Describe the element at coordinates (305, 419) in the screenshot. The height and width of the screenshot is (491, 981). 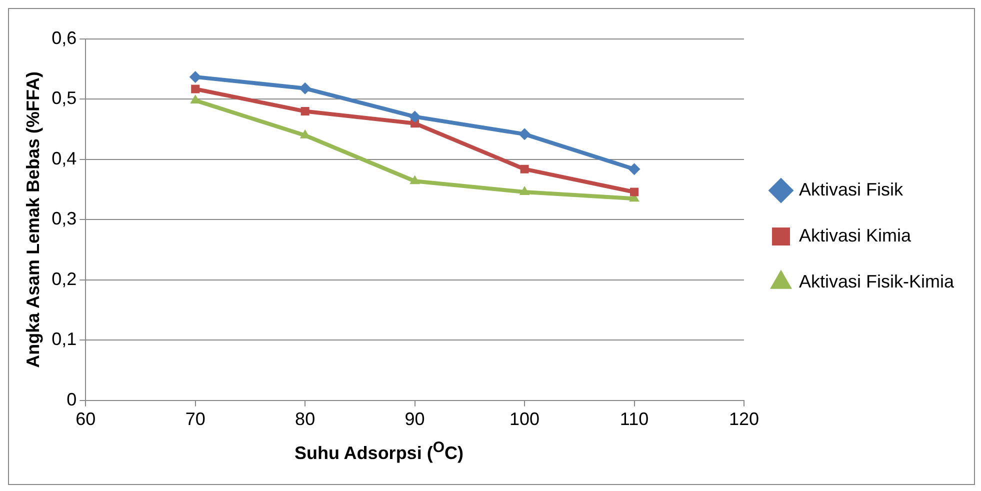
I see `x-tick-label: 80` at that location.